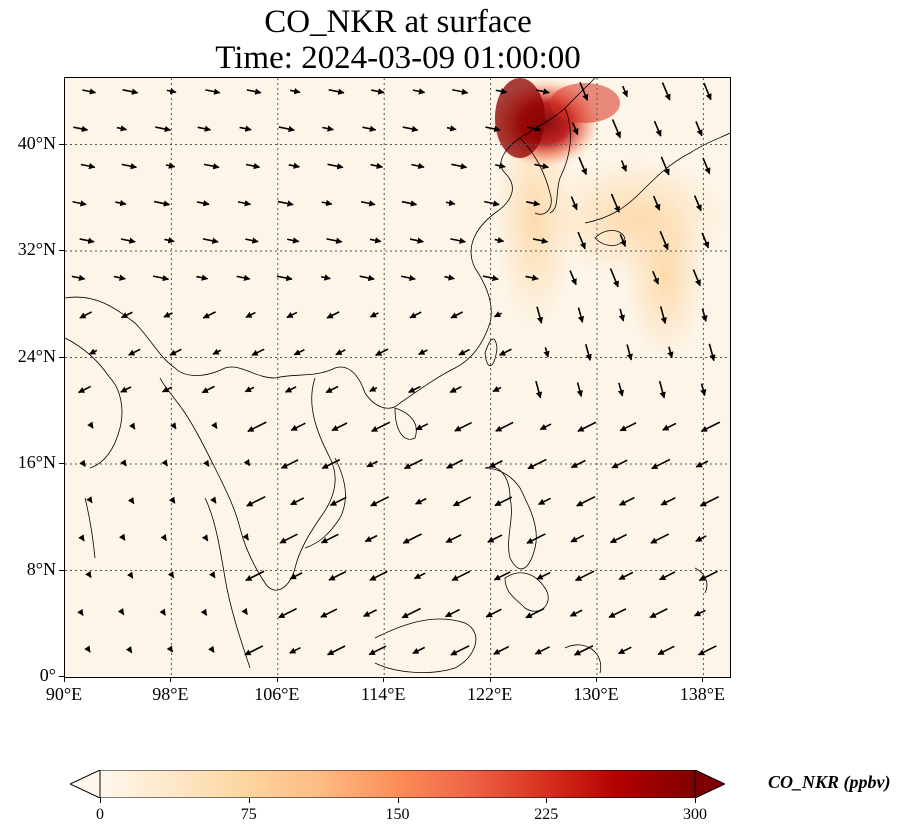 This screenshot has height=836, width=920. Describe the element at coordinates (36, 462) in the screenshot. I see `lat-tick-label: 16°N` at that location.